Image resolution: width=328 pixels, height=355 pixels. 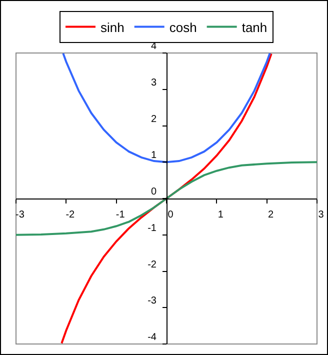 What do you see at coordinates (221, 215) in the screenshot?
I see `x-tick-label: 1` at bounding box center [221, 215].